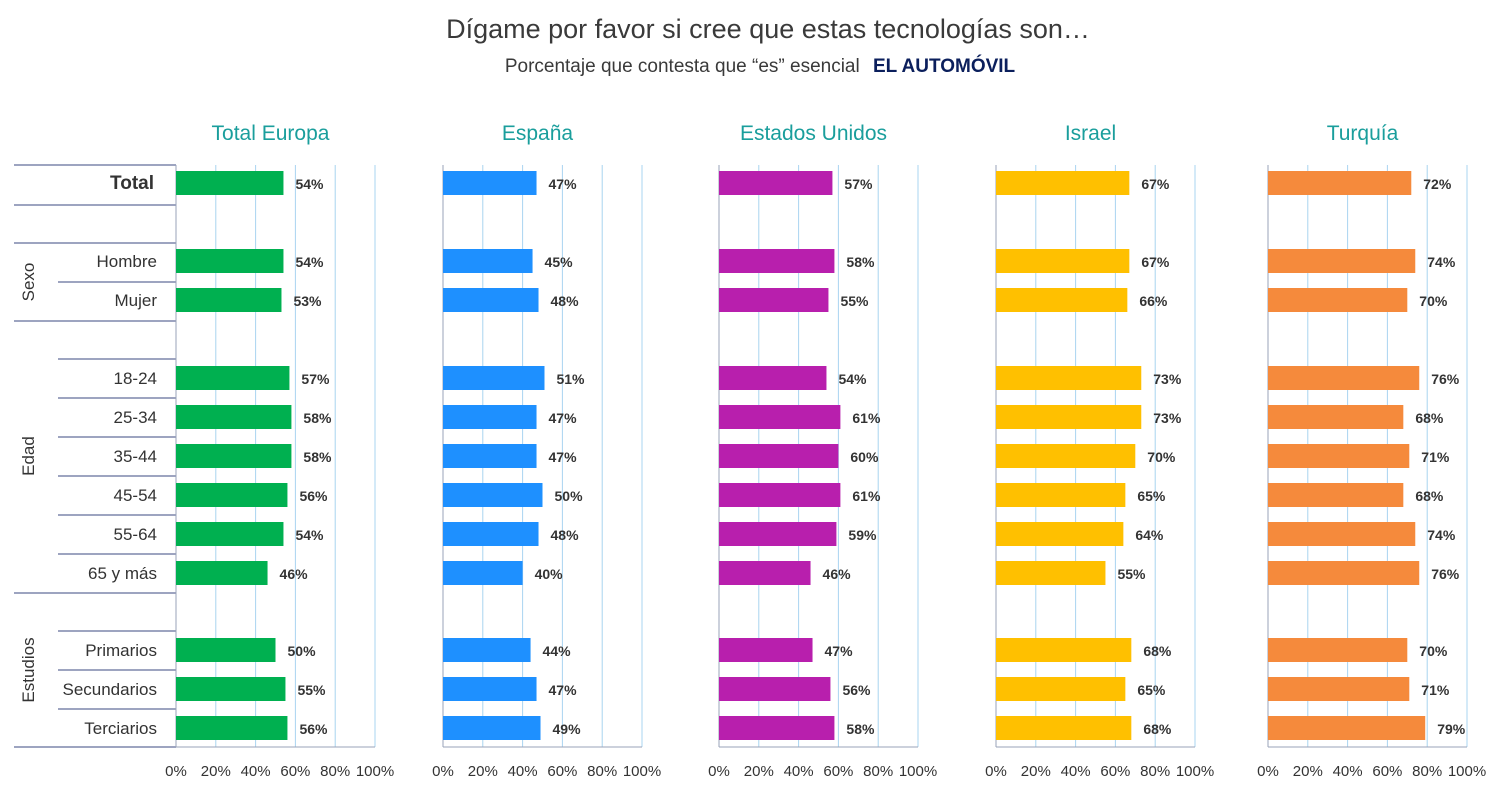 Image resolution: width=1504 pixels, height=799 pixels. Describe the element at coordinates (1429, 418) in the screenshot. I see `data-label: 68%` at that location.